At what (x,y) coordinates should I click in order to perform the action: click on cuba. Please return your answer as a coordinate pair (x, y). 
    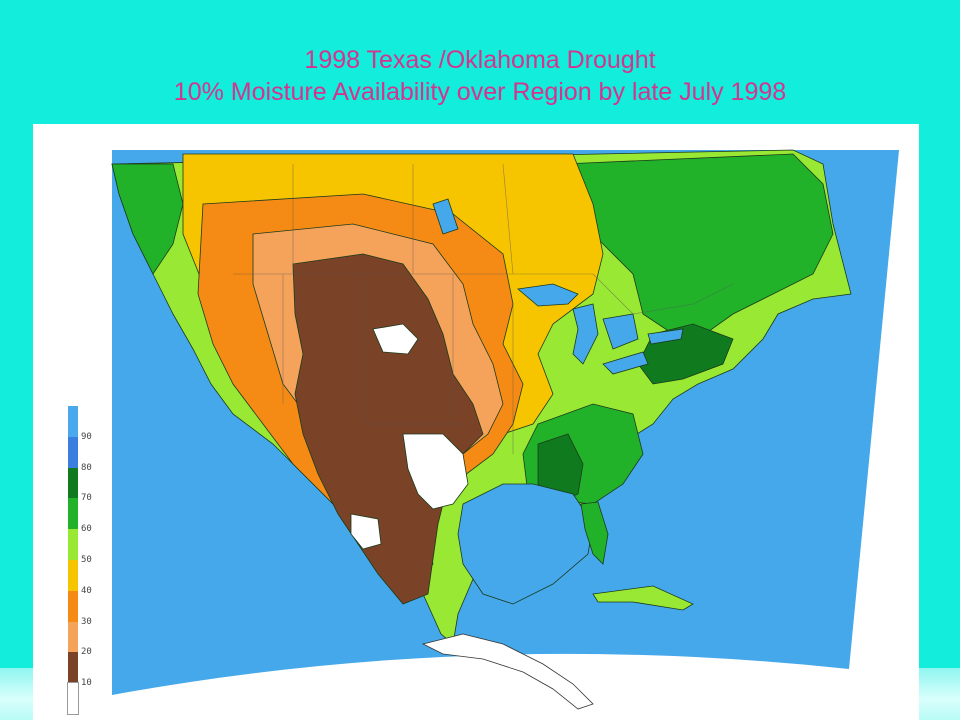
    Looking at the image, I should click on (643, 598).